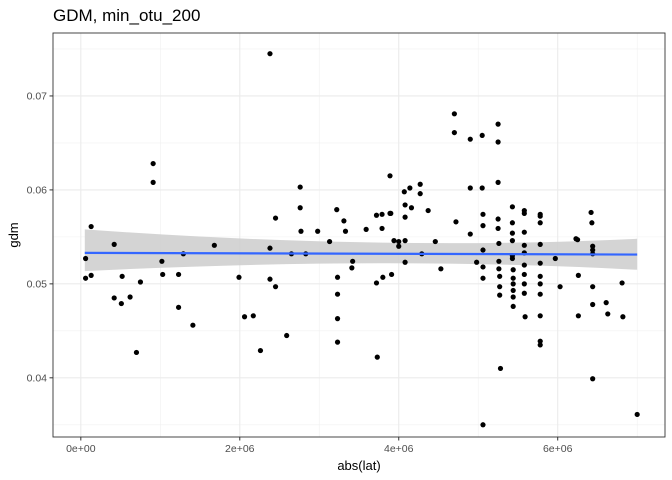 Image resolution: width=672 pixels, height=480 pixels. I want to click on y-axis: 0.04 0.05 0.06 0.07, so click(40, 237).